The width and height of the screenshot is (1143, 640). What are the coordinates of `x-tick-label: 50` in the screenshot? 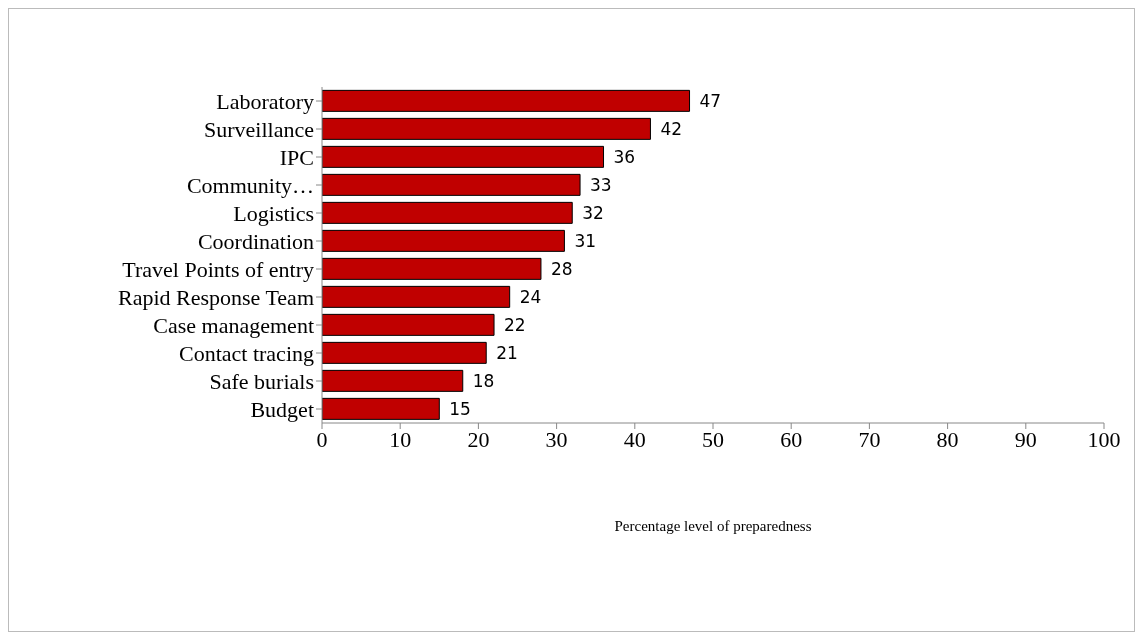 It's located at (713, 439).